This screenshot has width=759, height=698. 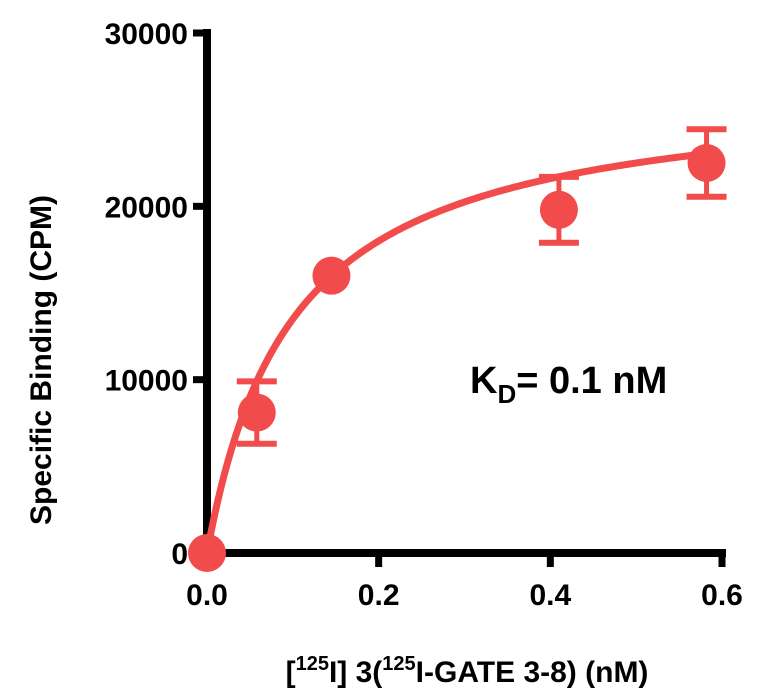 What do you see at coordinates (179, 554) in the screenshot?
I see `y-tick-label: 0` at bounding box center [179, 554].